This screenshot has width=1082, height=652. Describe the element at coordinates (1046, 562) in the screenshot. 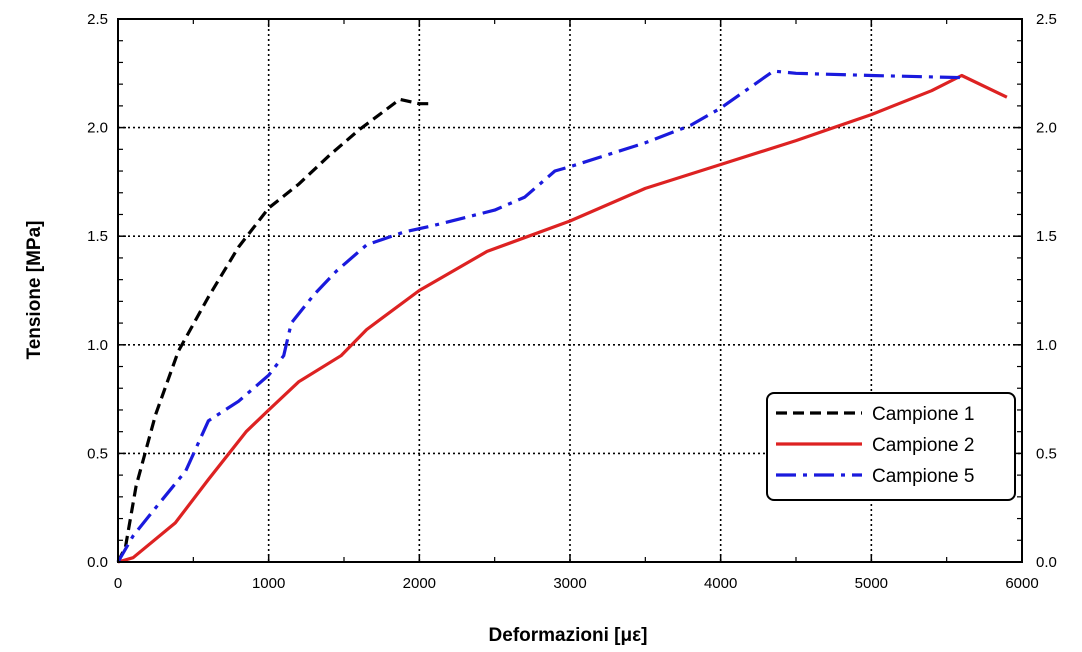

I see `y-tick-label-right: 0.0` at that location.